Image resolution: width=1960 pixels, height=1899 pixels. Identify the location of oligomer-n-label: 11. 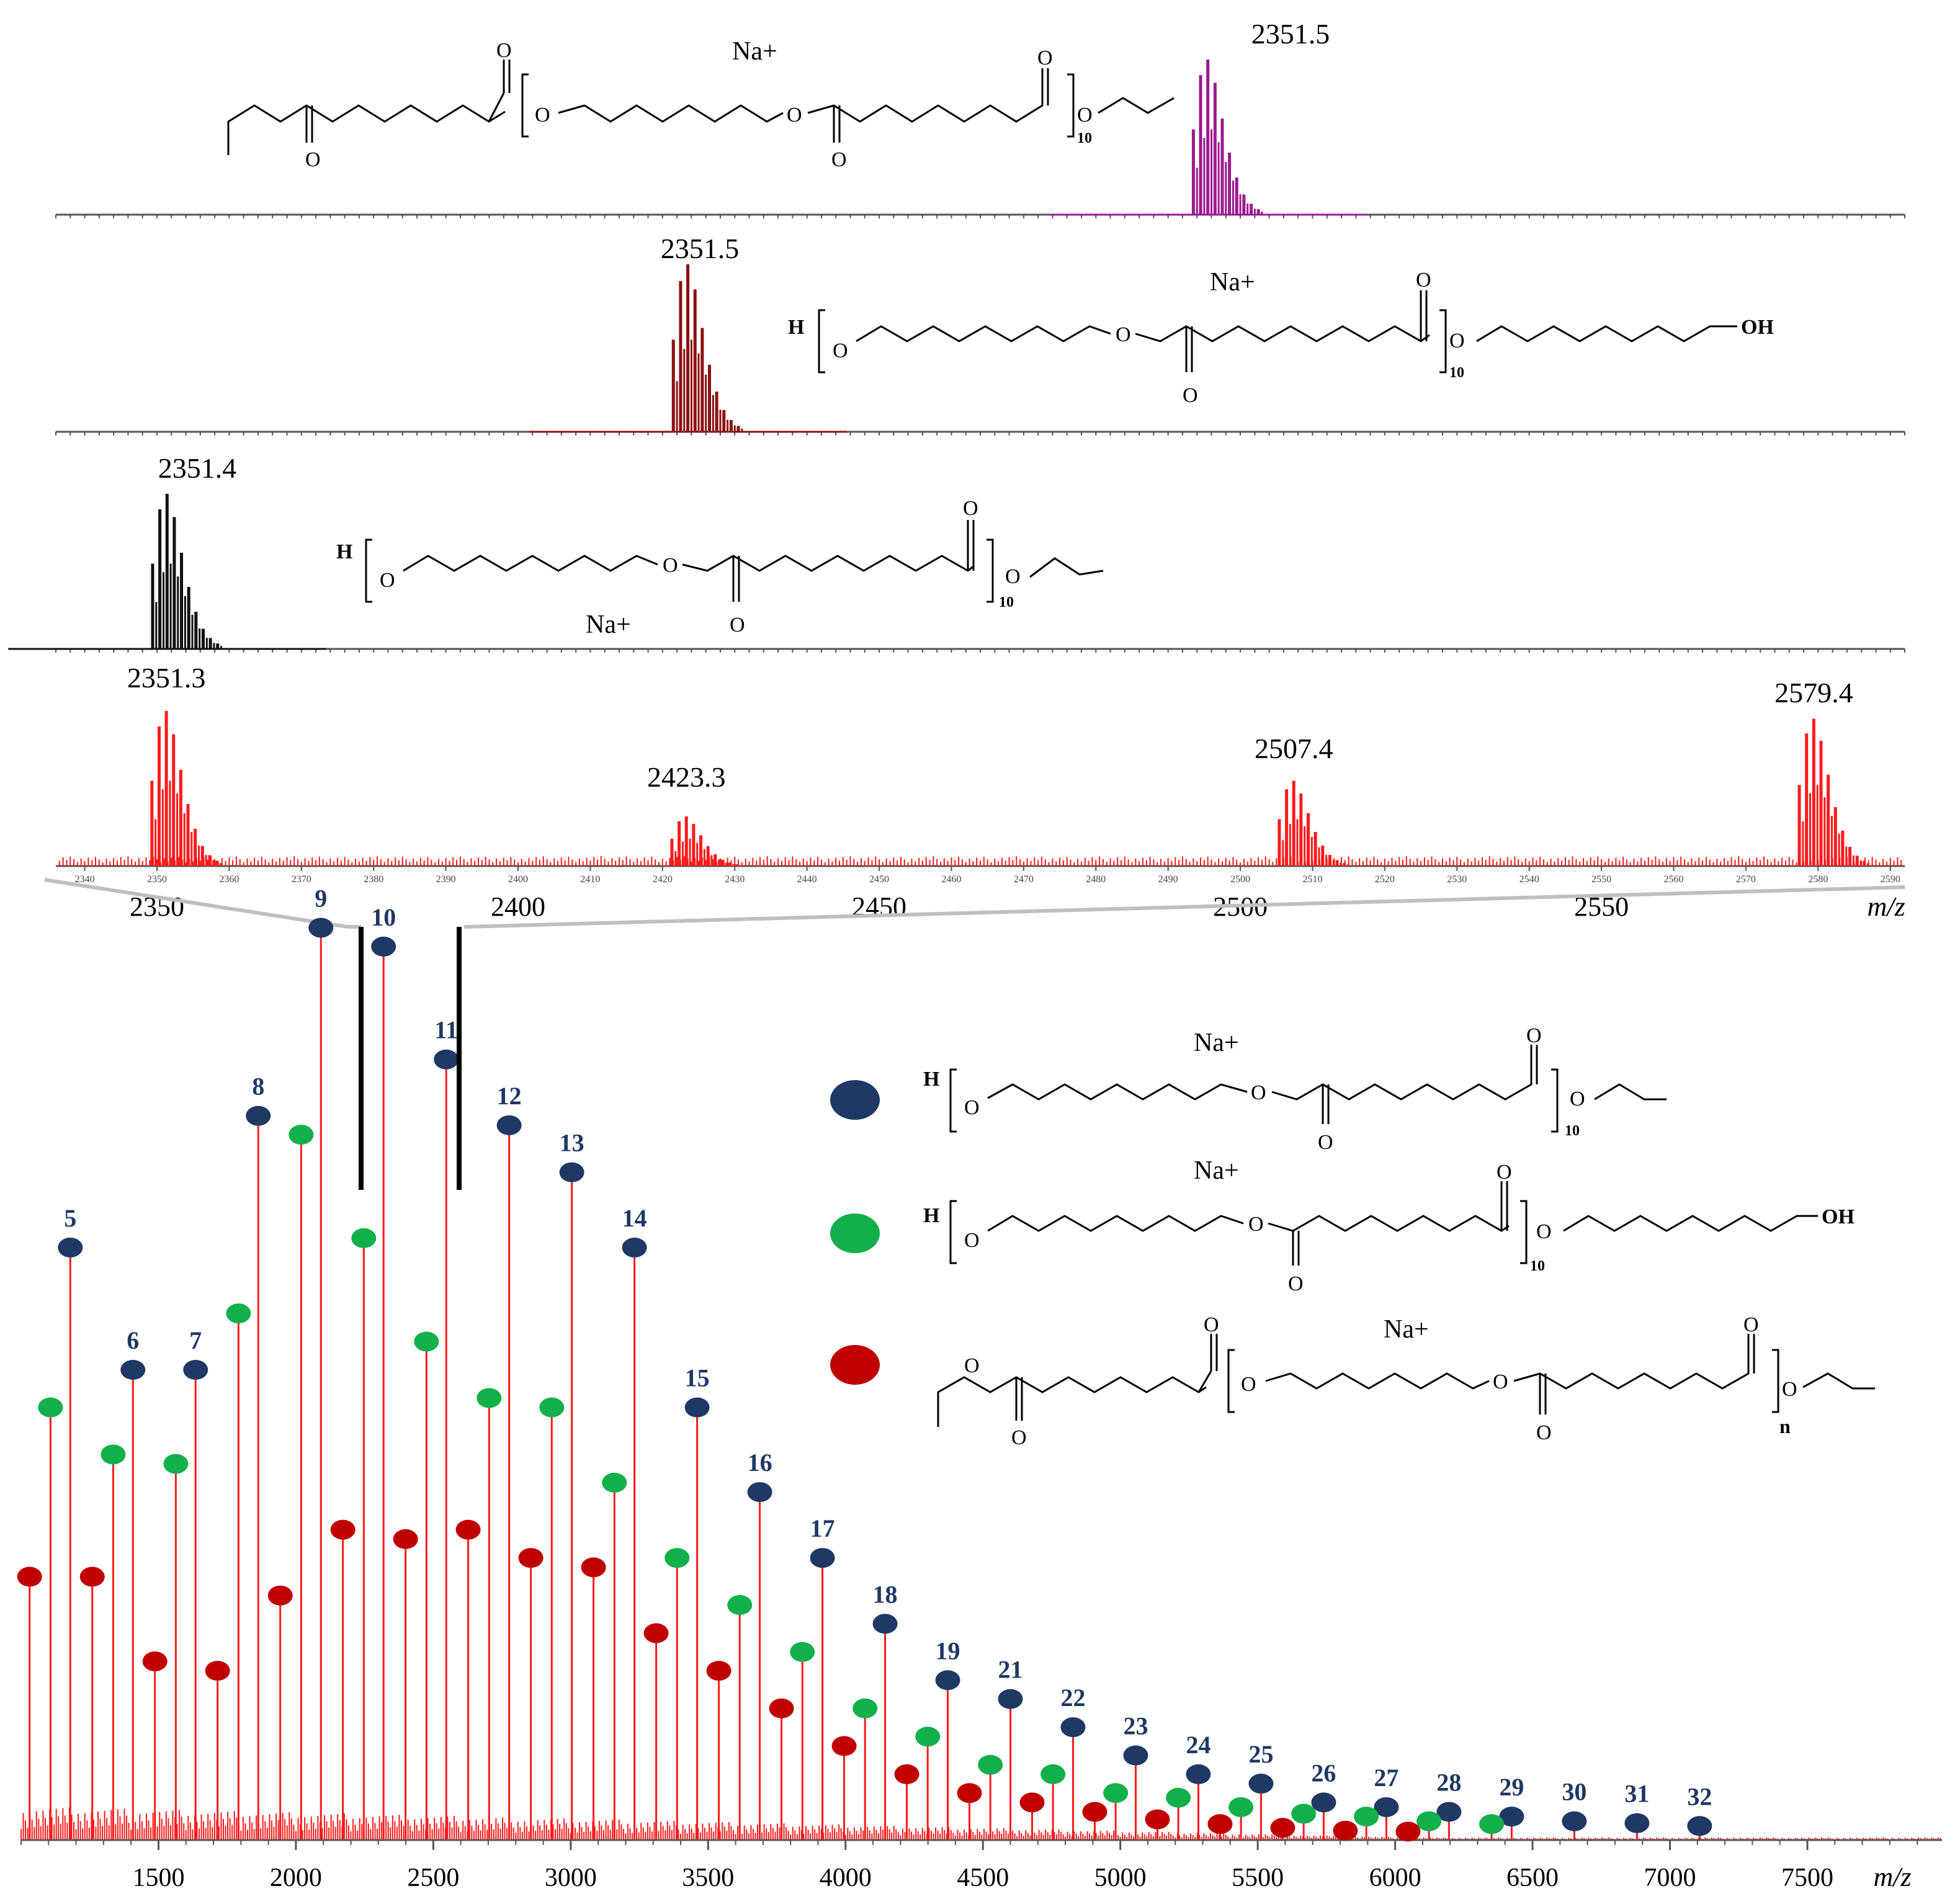
(446, 1030).